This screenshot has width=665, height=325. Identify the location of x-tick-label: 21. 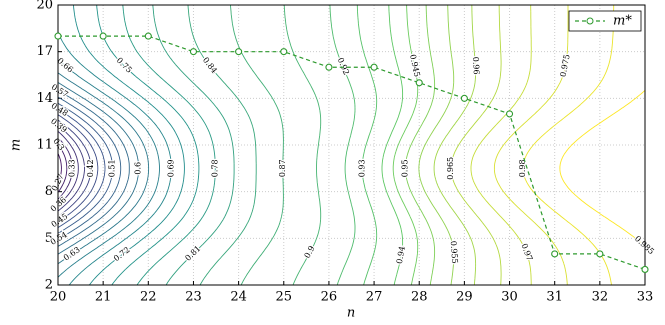
(103, 297).